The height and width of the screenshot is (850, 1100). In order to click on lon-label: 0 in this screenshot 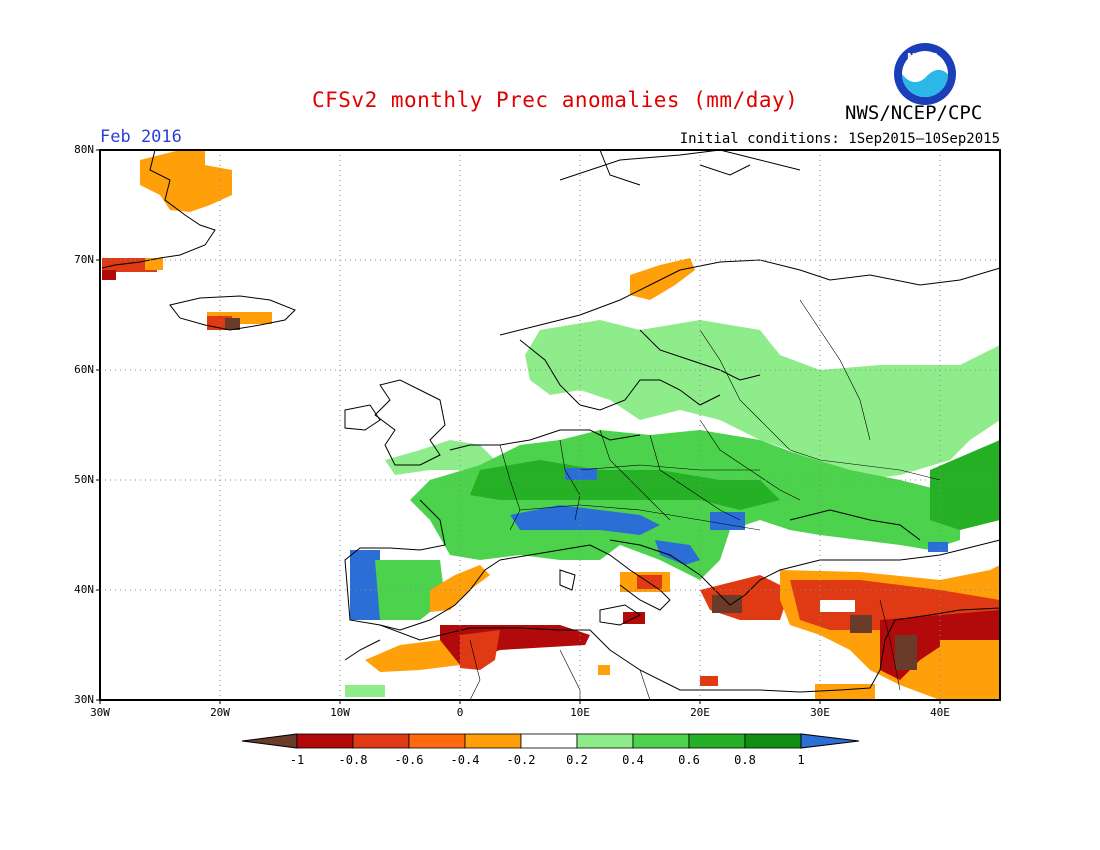, I will do `click(460, 712)`.